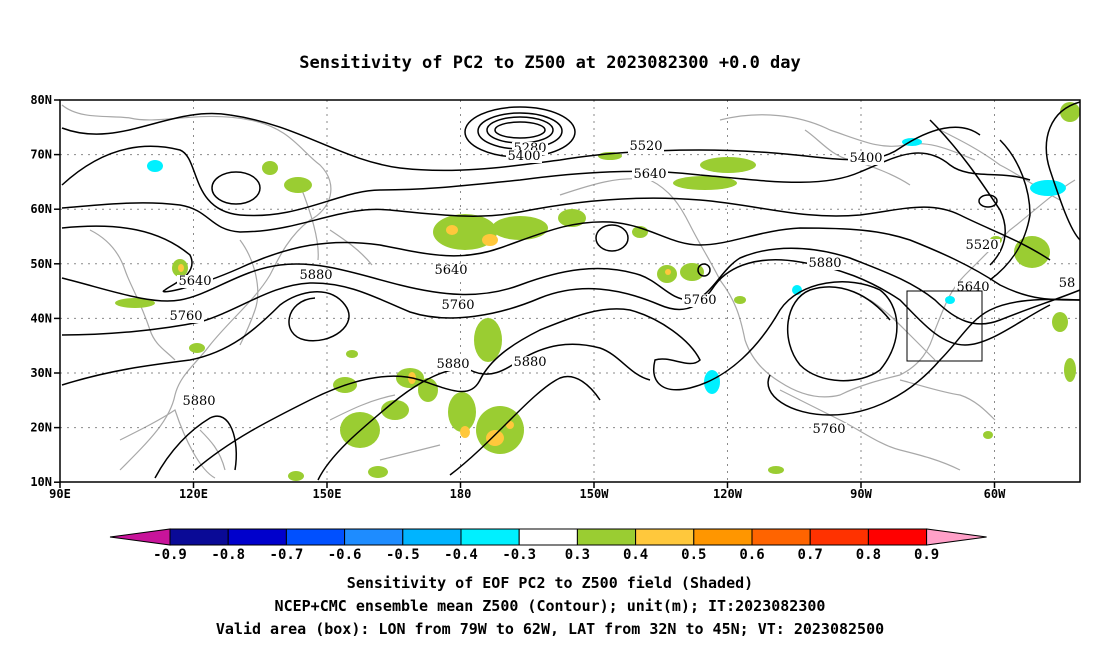  What do you see at coordinates (41, 428) in the screenshot?
I see `lat-label: 20N` at bounding box center [41, 428].